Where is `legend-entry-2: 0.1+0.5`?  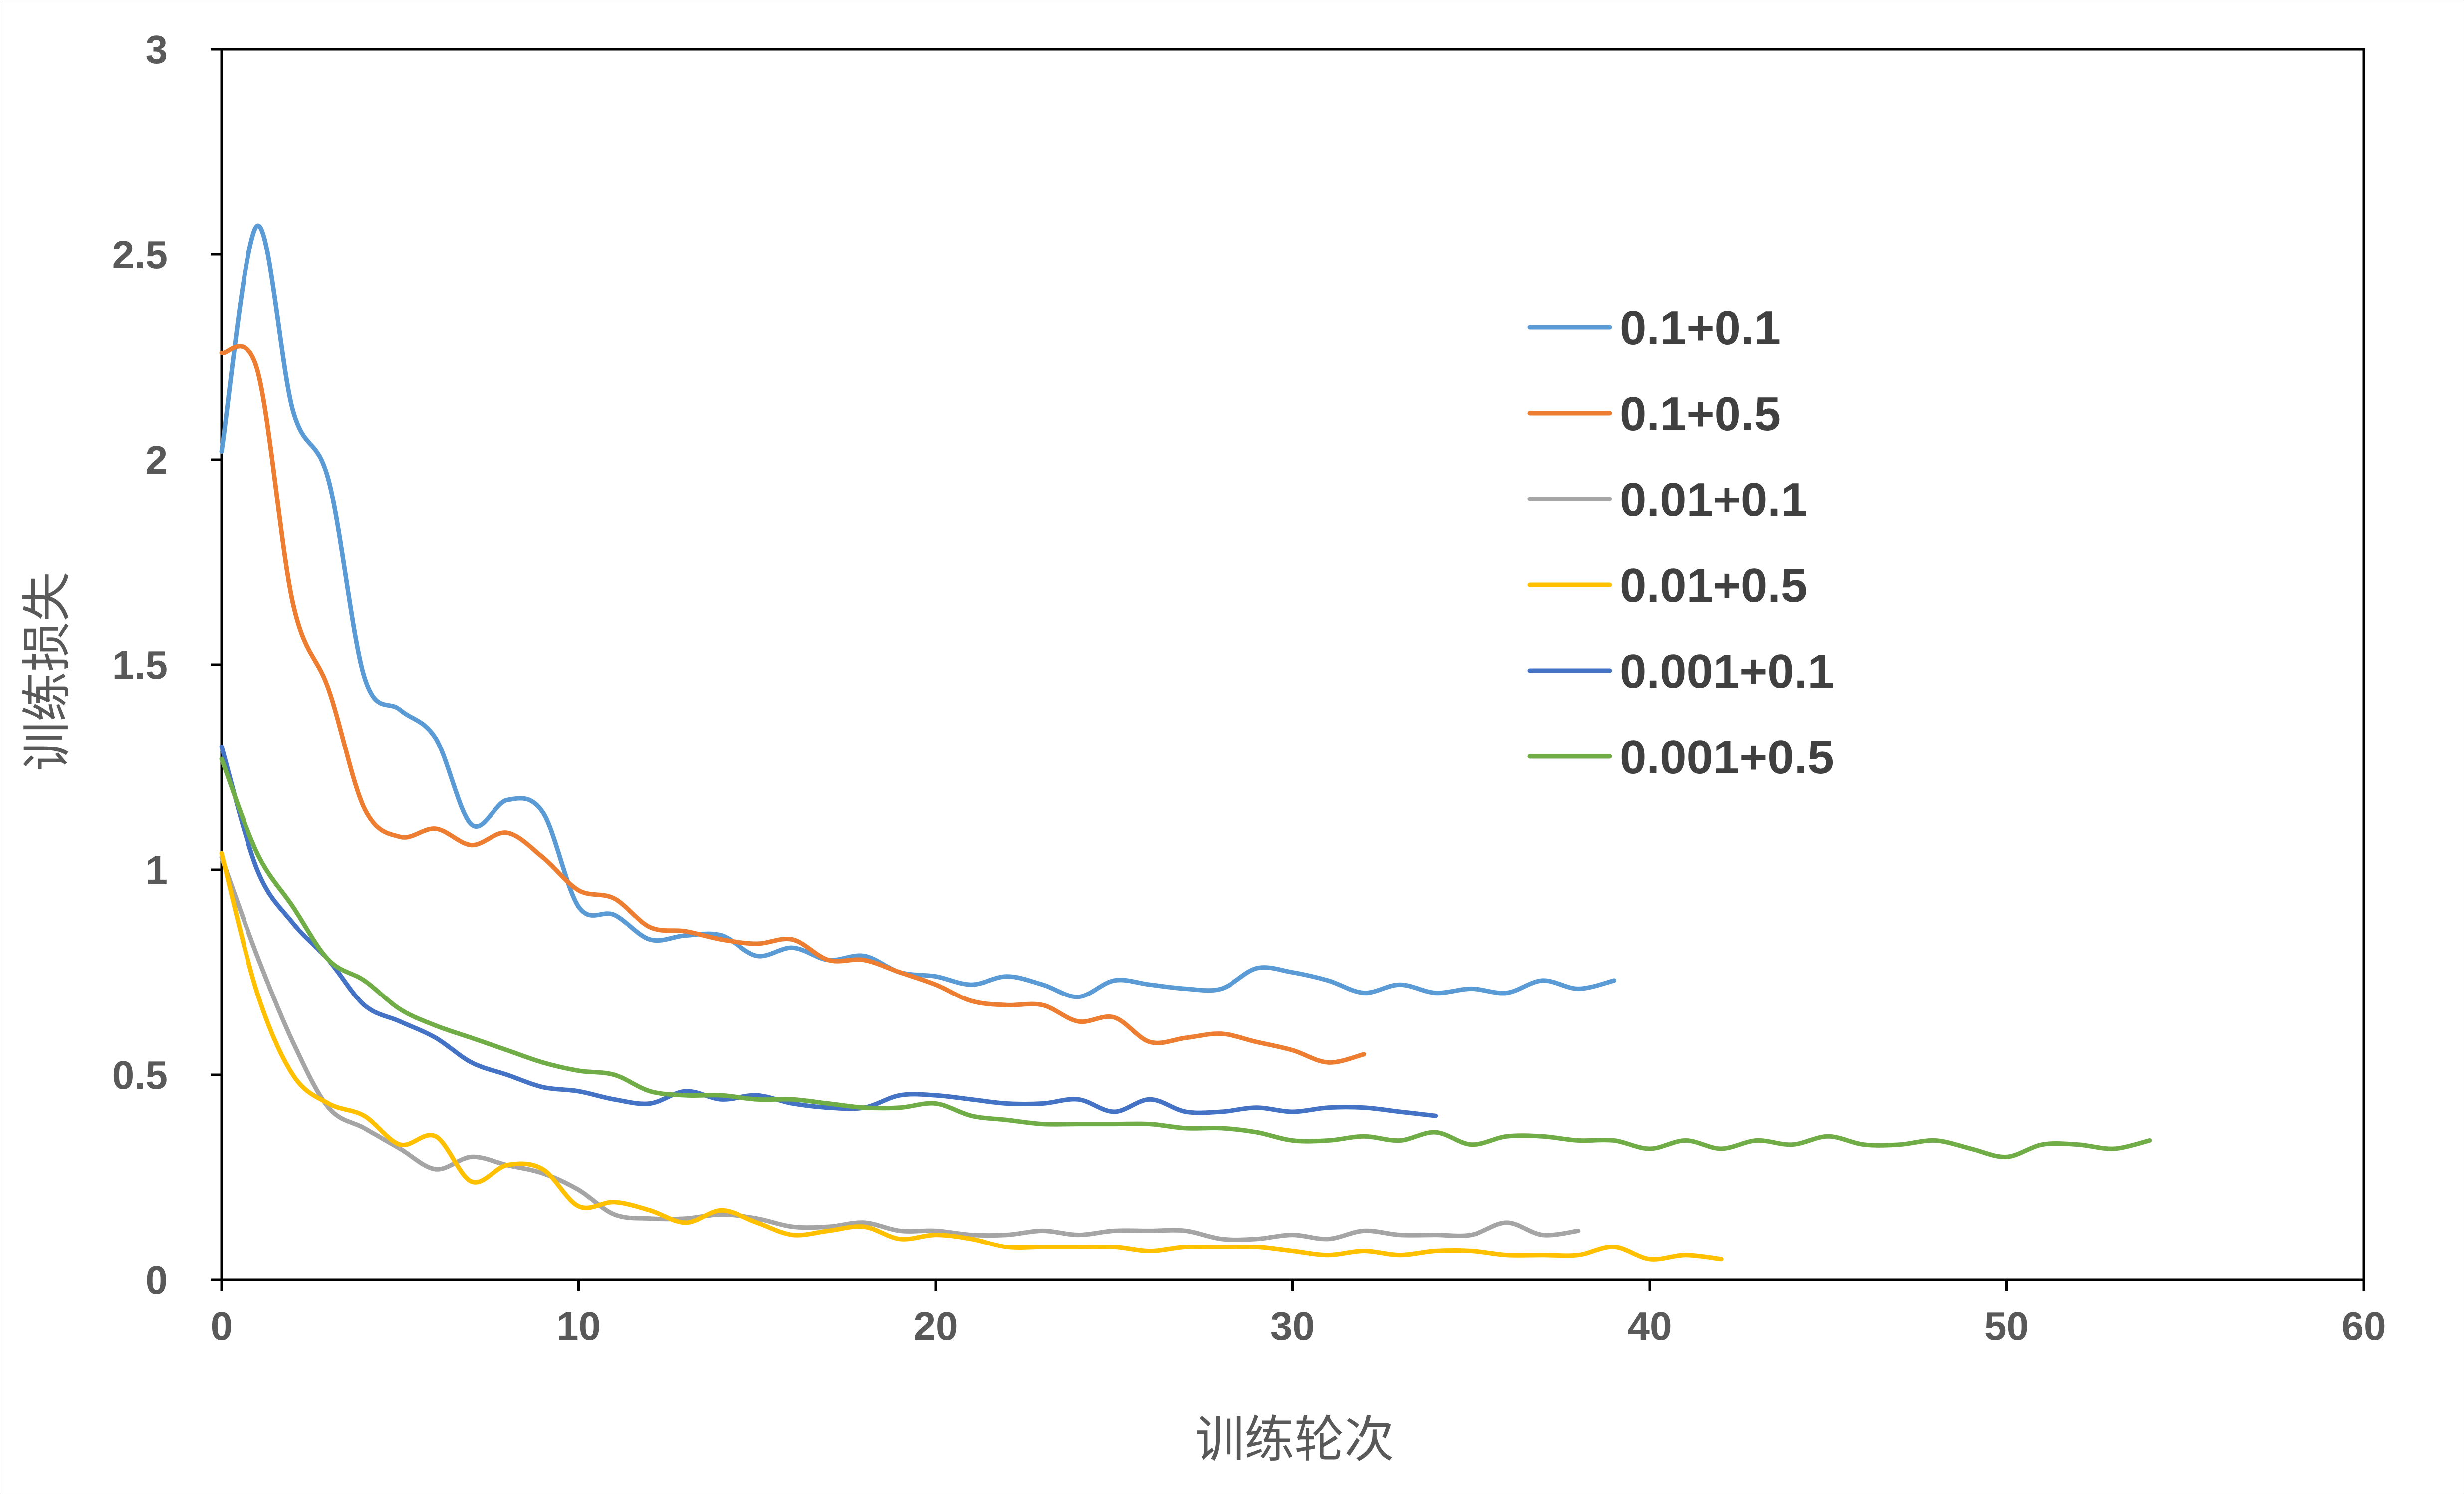
legend-entry-2: 0.1+0.5 is located at coordinates (1654, 414).